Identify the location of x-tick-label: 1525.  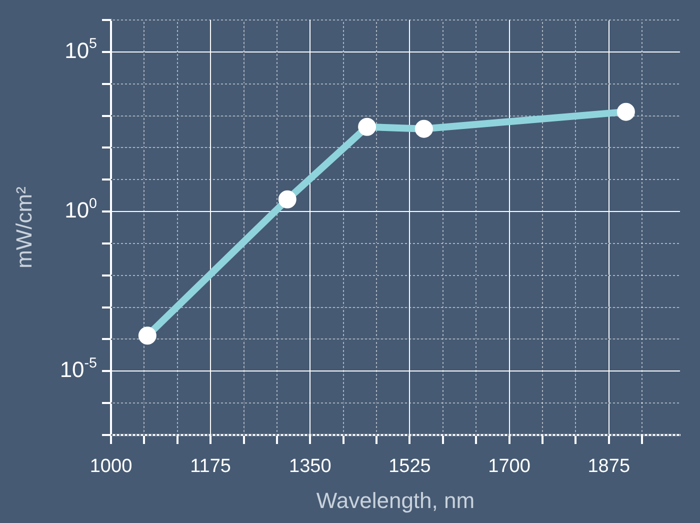
(409, 467).